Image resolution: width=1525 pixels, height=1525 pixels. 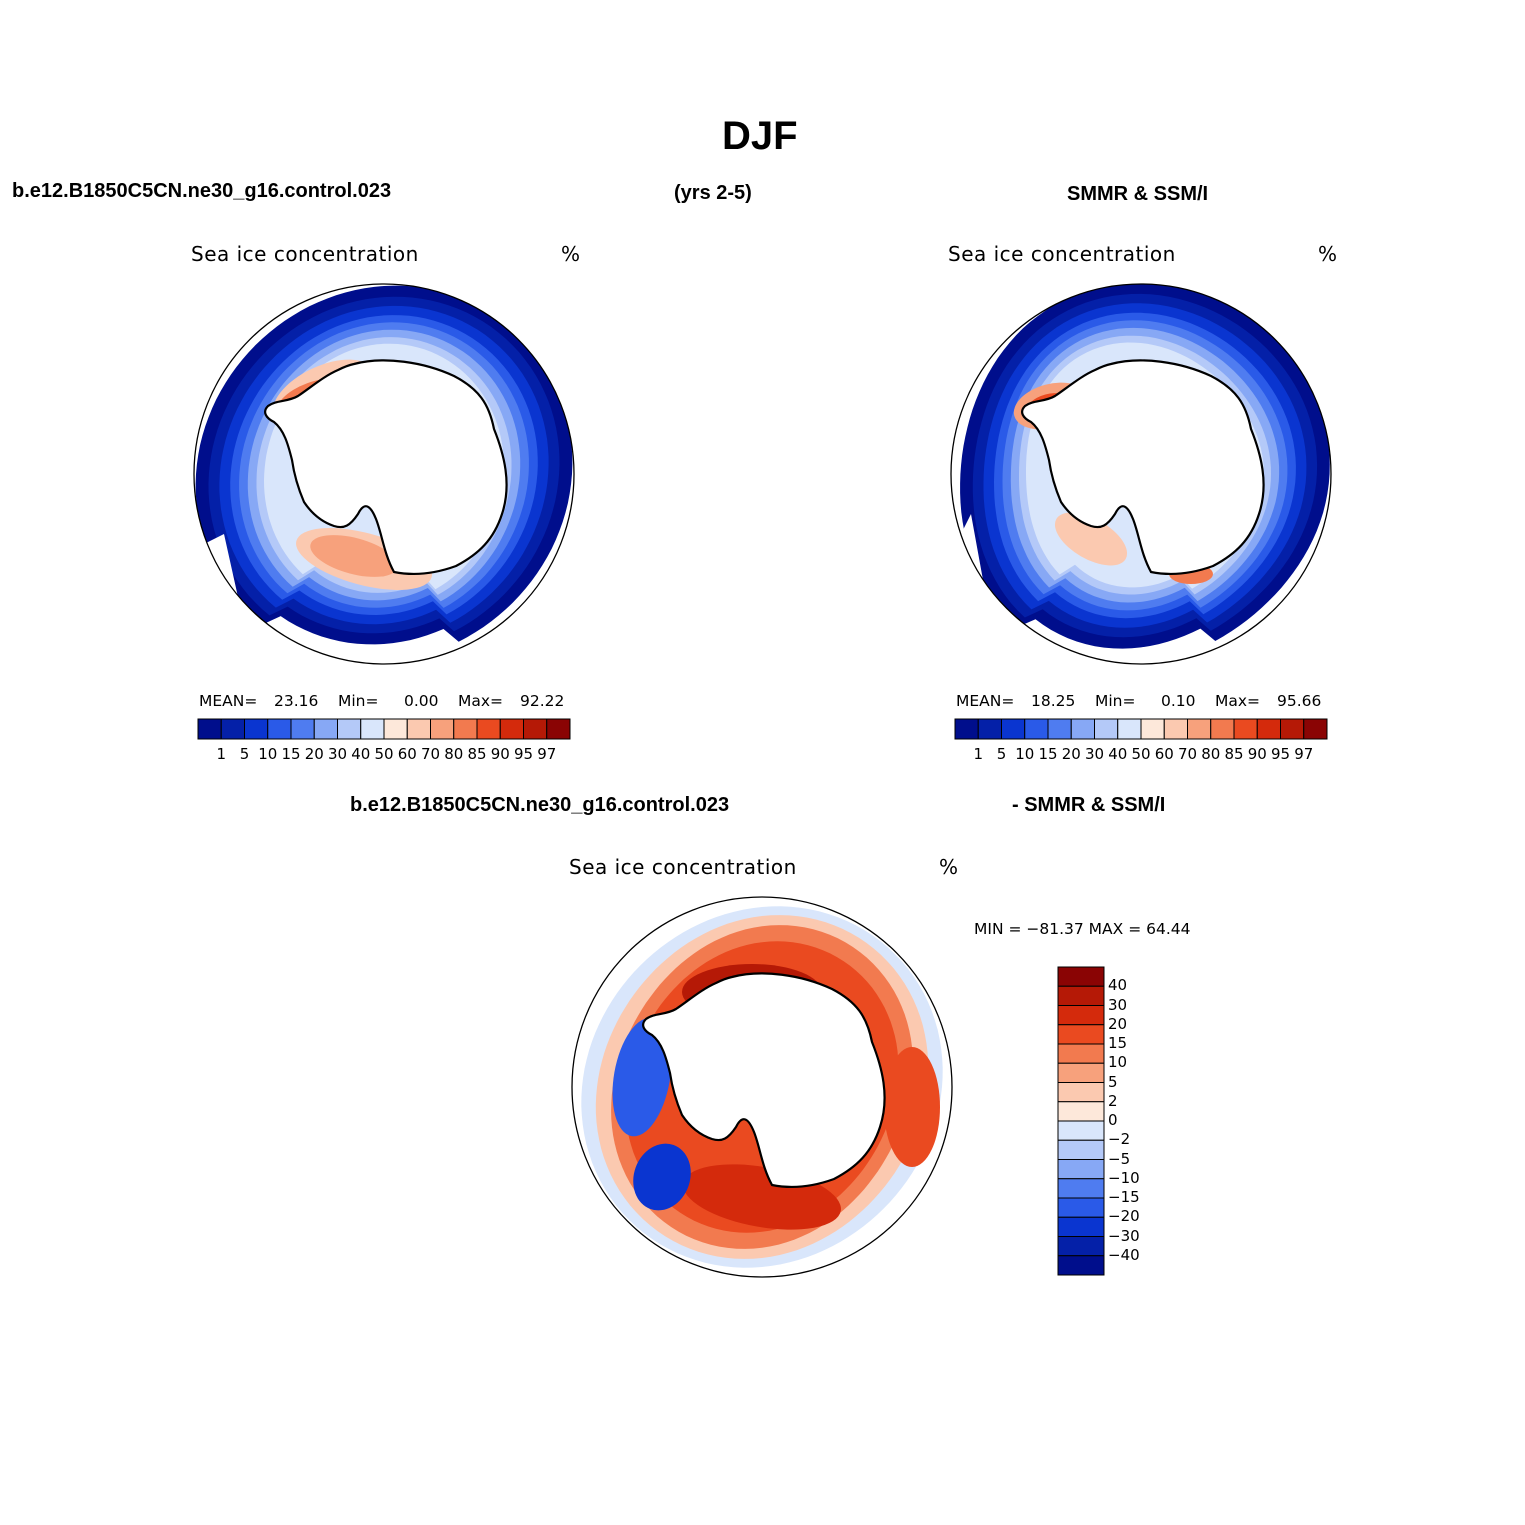 I want to click on diff-left-header: b.e12.B1850C5CN.ne30_g16.control.023, so click(x=540, y=805).